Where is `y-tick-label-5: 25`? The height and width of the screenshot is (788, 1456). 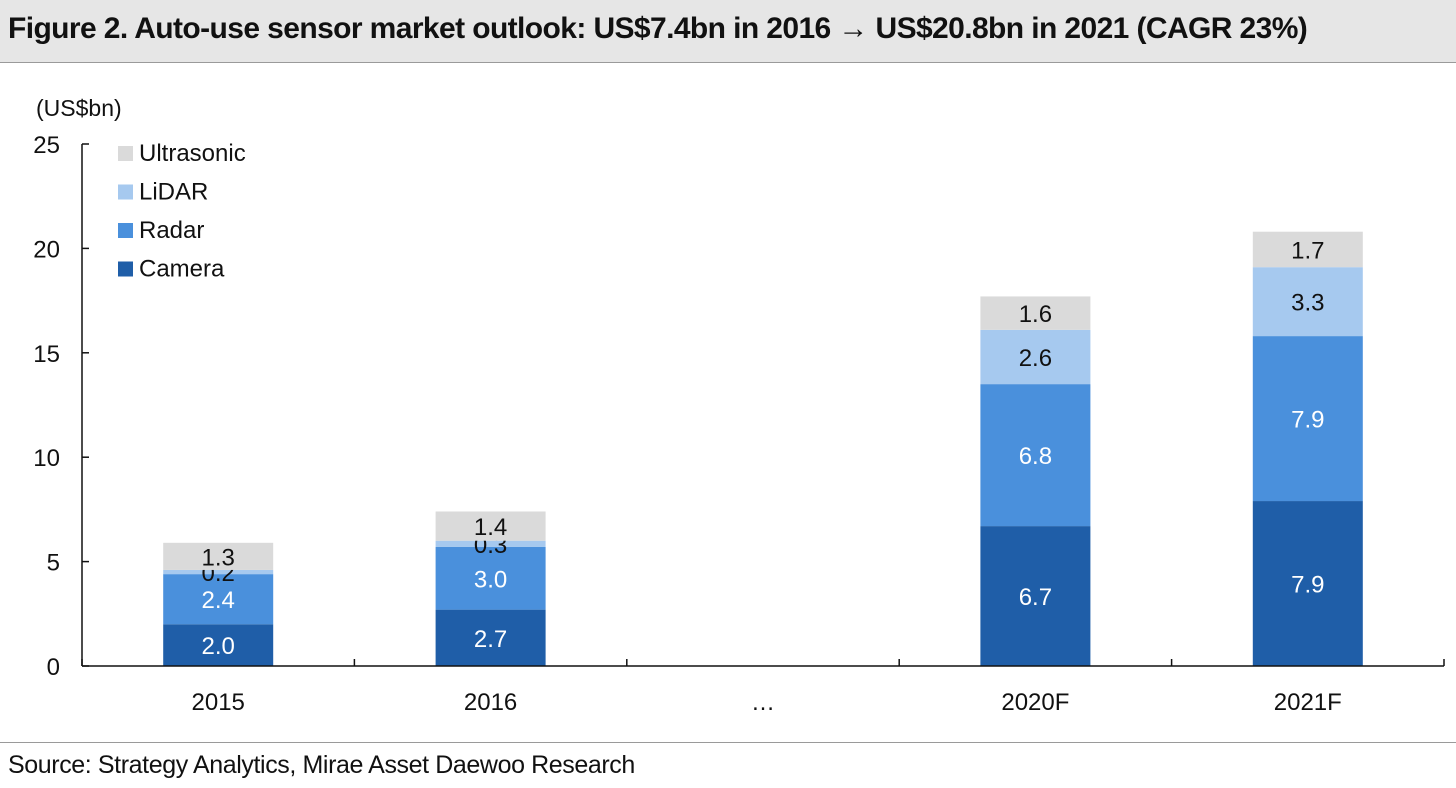
y-tick-label-5: 25 is located at coordinates (46, 145).